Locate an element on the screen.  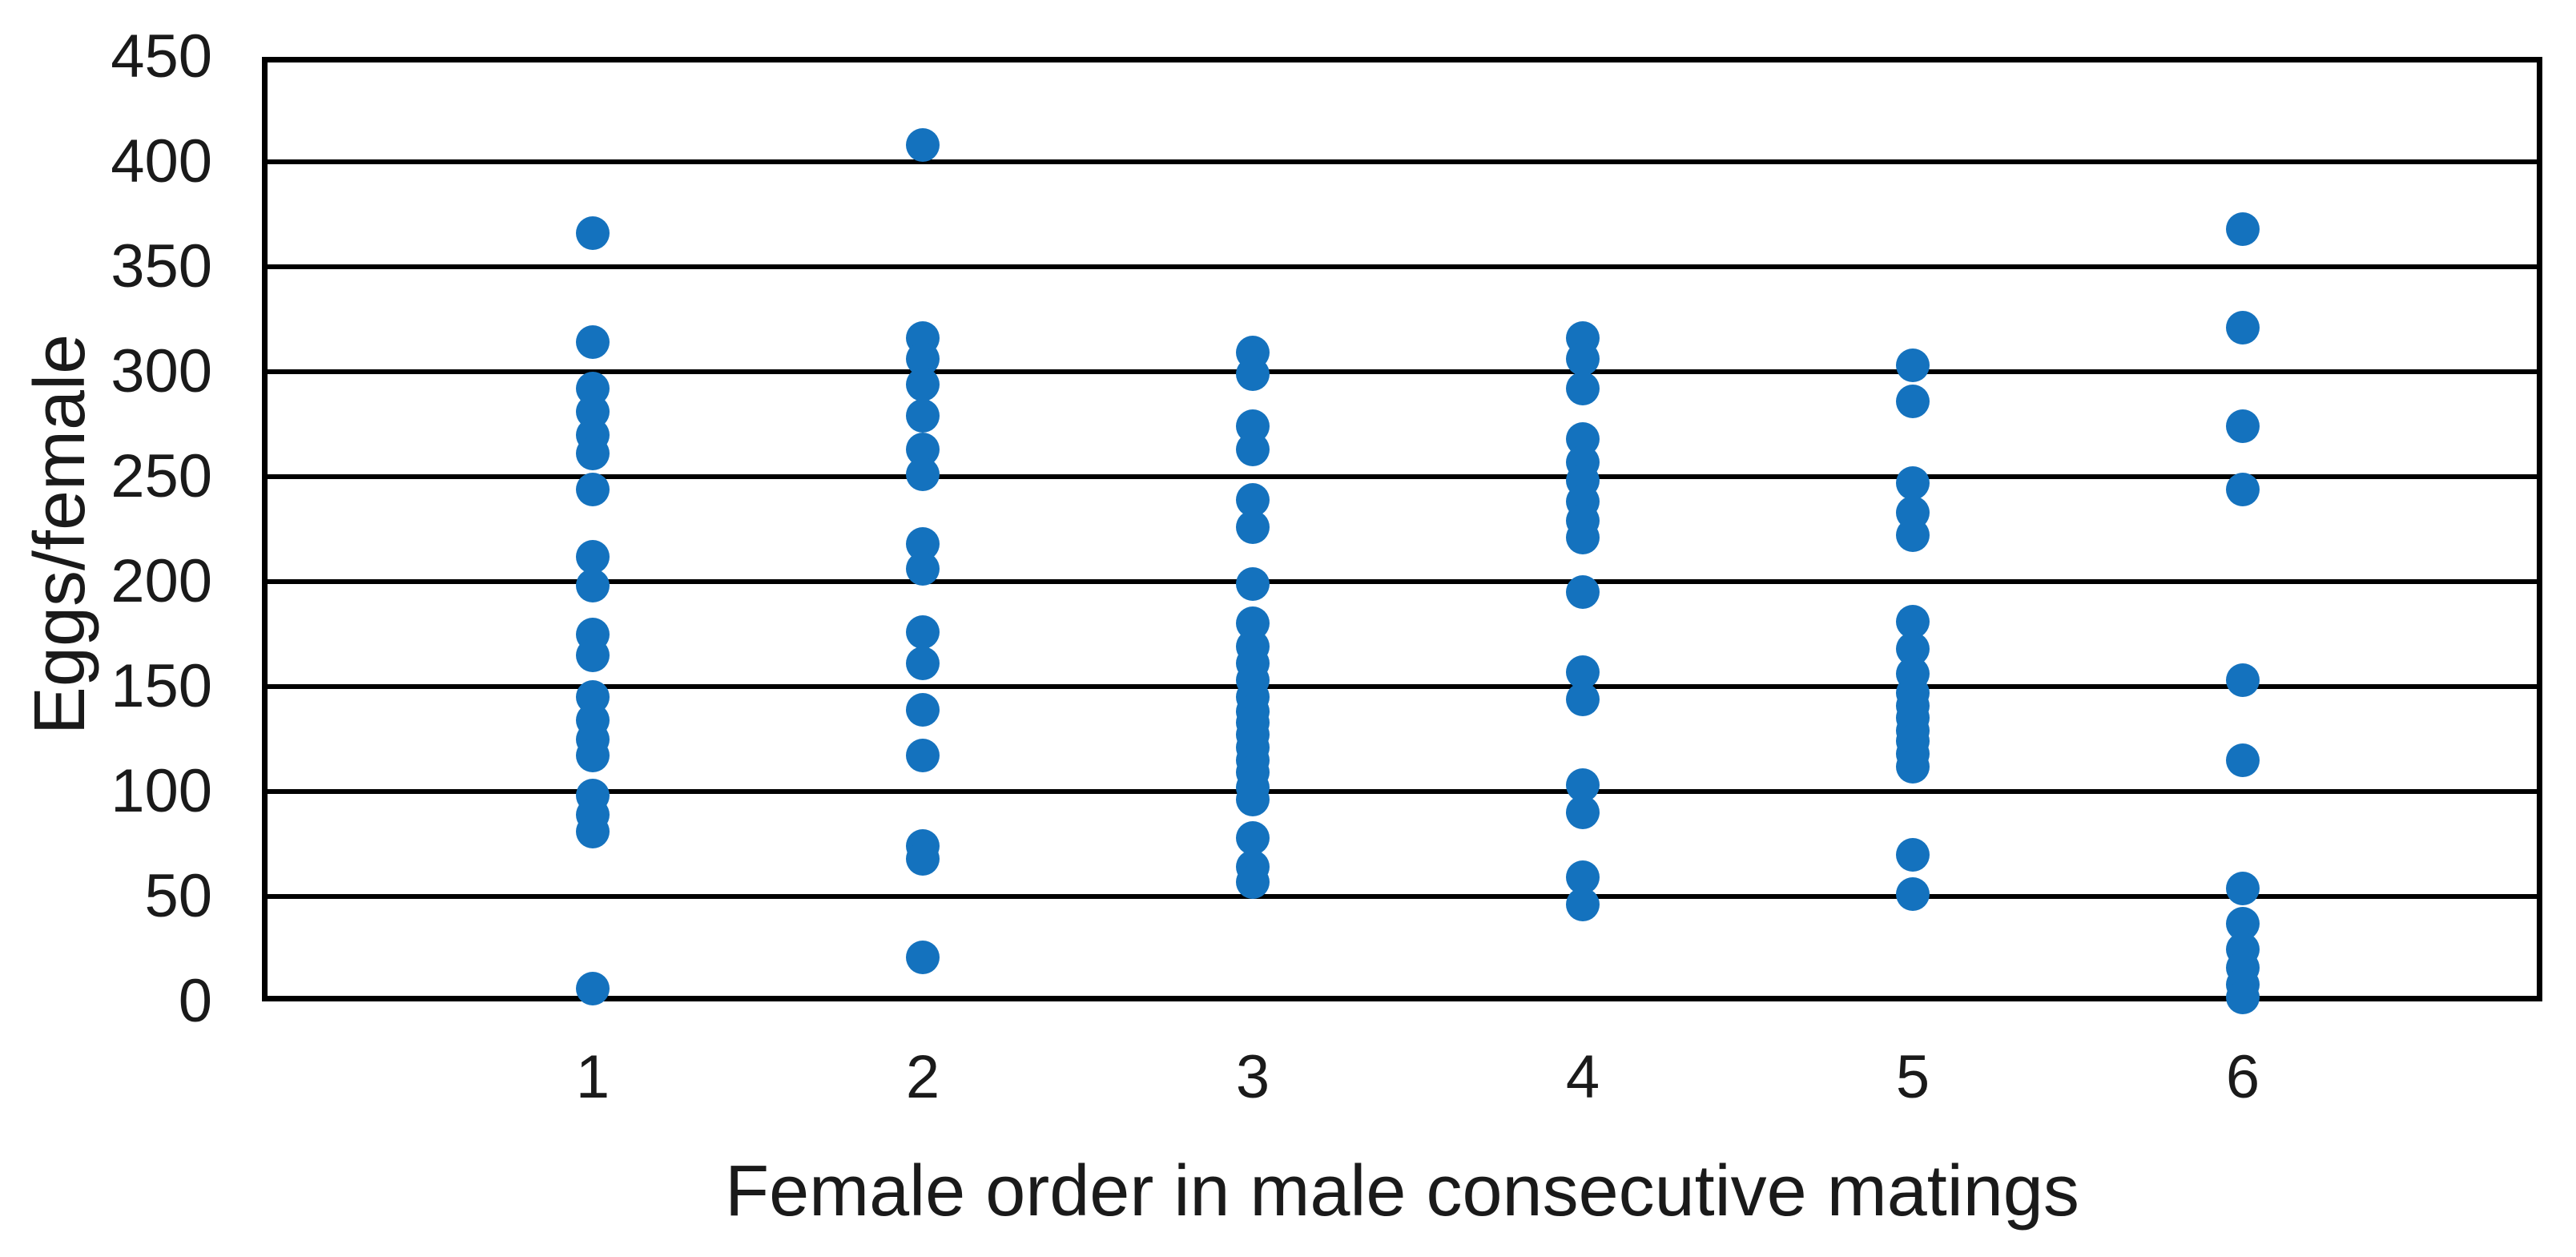
gridline-y300 is located at coordinates (1402, 371).